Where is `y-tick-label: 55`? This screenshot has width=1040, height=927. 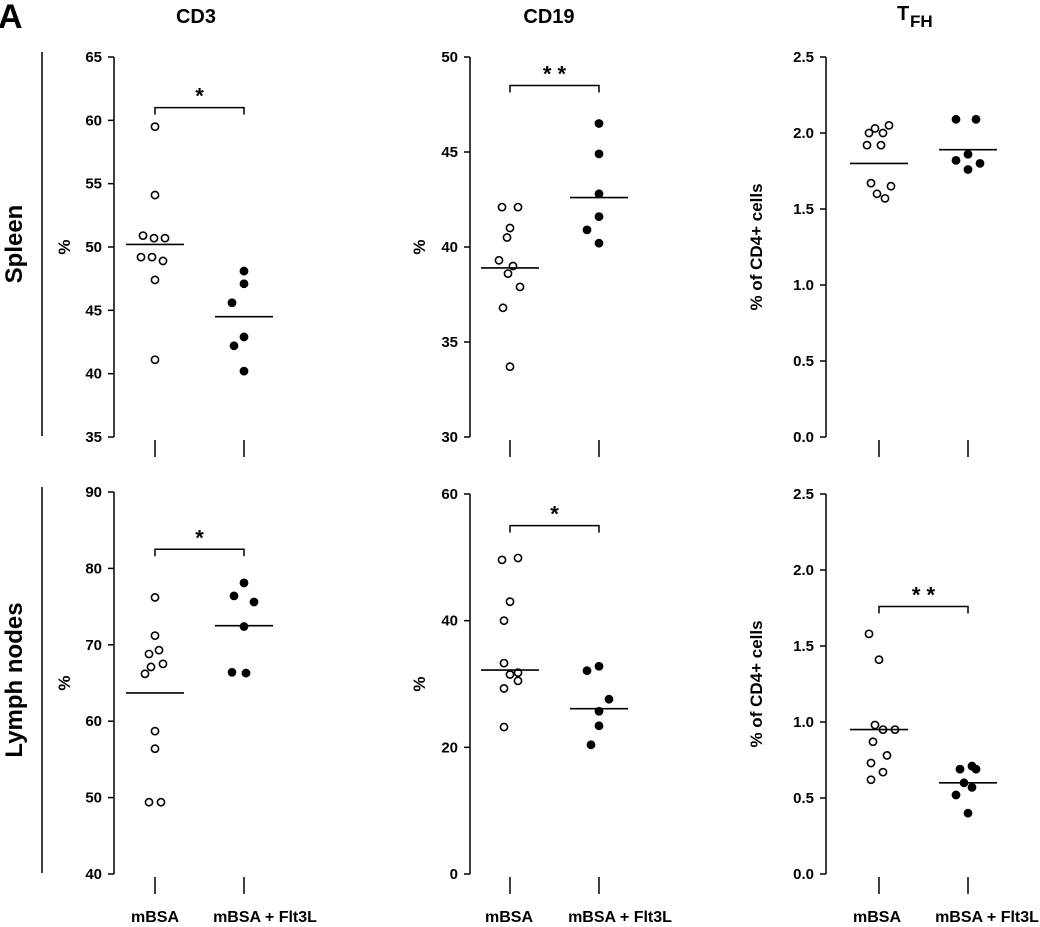
y-tick-label: 55 is located at coordinates (93, 184).